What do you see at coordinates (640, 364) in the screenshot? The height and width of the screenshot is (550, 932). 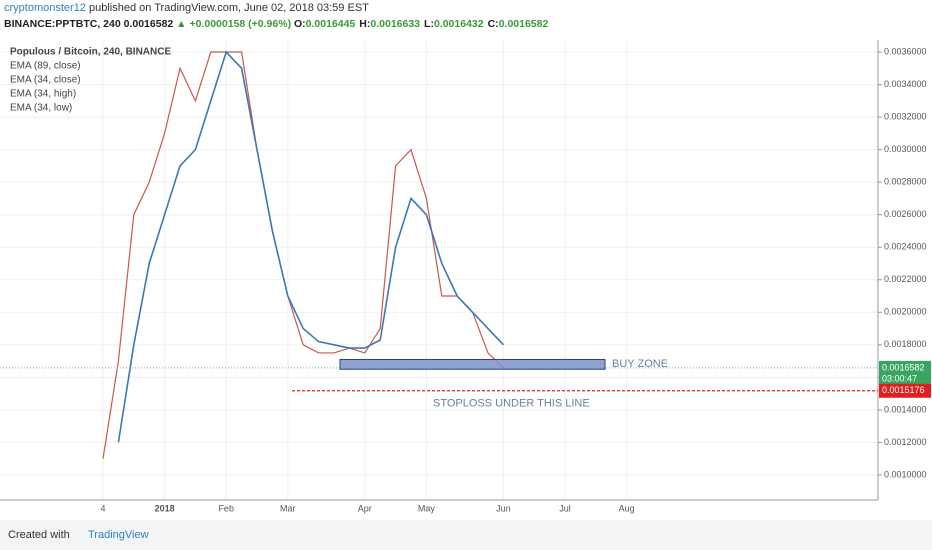 I see `buy-zone-label: BUY ZONE` at bounding box center [640, 364].